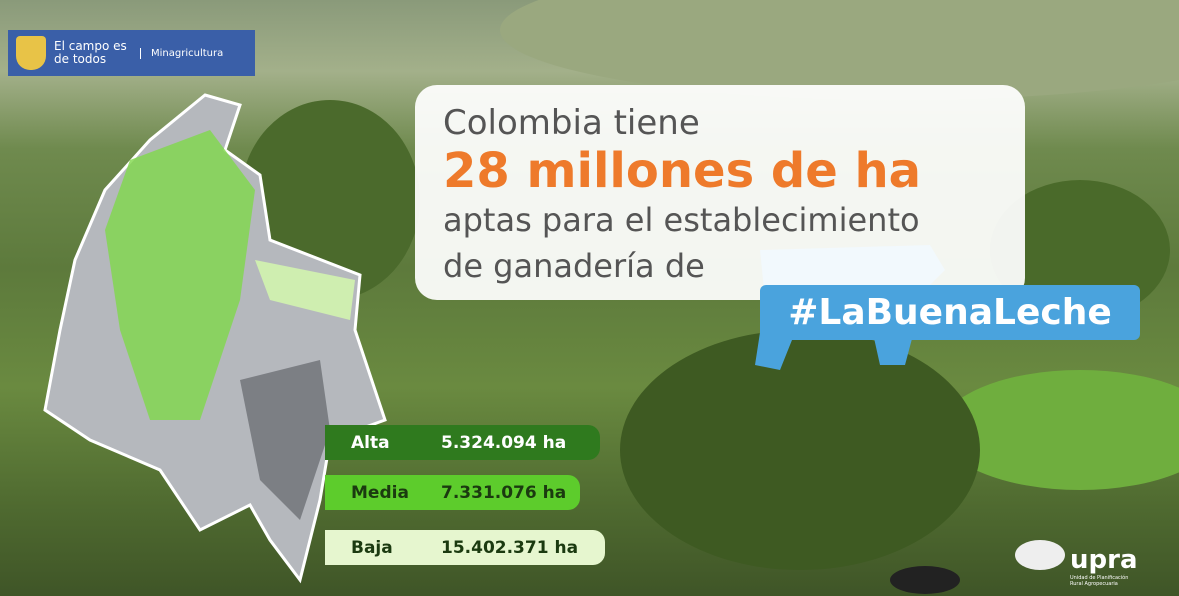 Image resolution: width=1179 pixels, height=596 pixels. What do you see at coordinates (574, 266) in the screenshot?
I see `headline: de ganadería de` at bounding box center [574, 266].